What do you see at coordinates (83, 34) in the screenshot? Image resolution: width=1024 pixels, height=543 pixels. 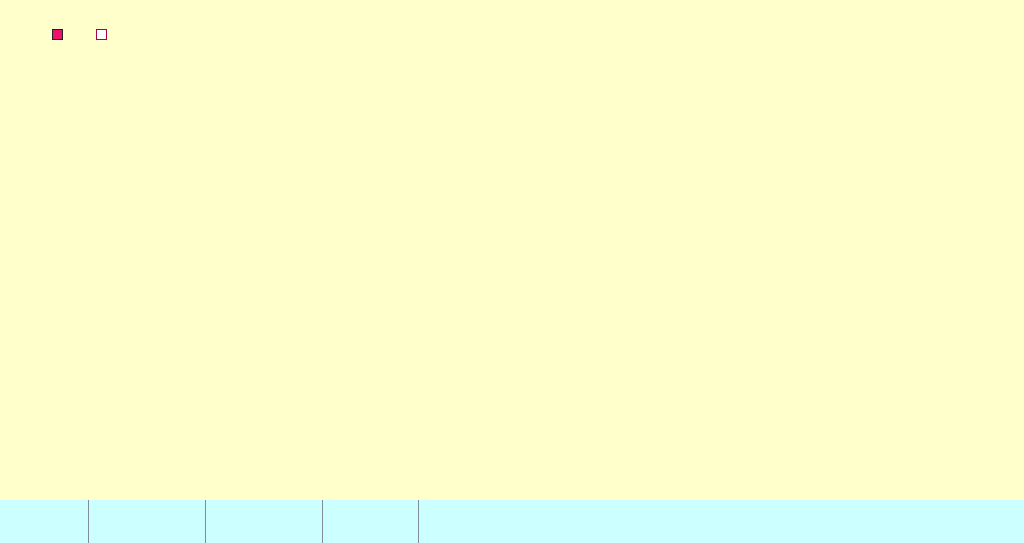 I see `chart-legend` at bounding box center [83, 34].